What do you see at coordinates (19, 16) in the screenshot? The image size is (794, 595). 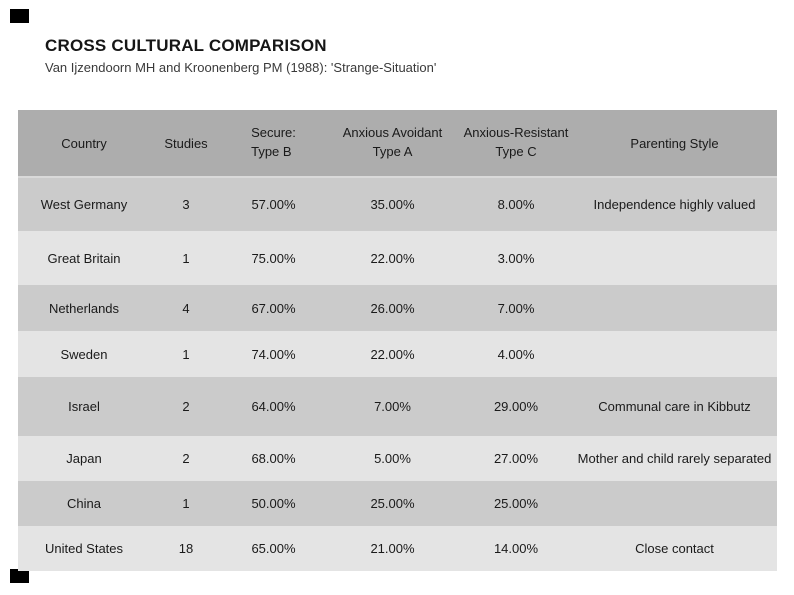 I see `corner-mark-top` at bounding box center [19, 16].